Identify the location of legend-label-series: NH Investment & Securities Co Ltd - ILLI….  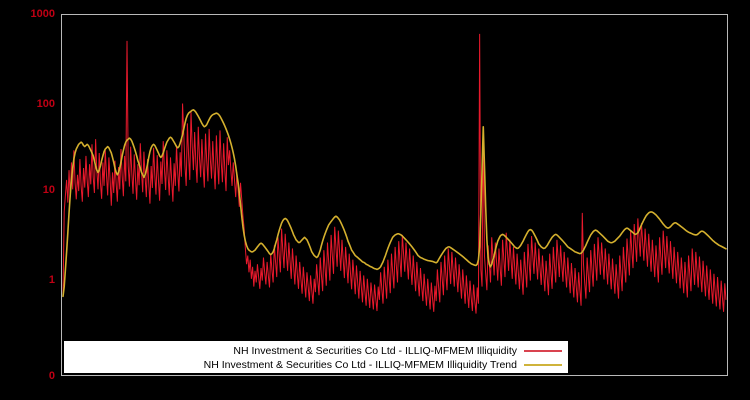
(375, 351).